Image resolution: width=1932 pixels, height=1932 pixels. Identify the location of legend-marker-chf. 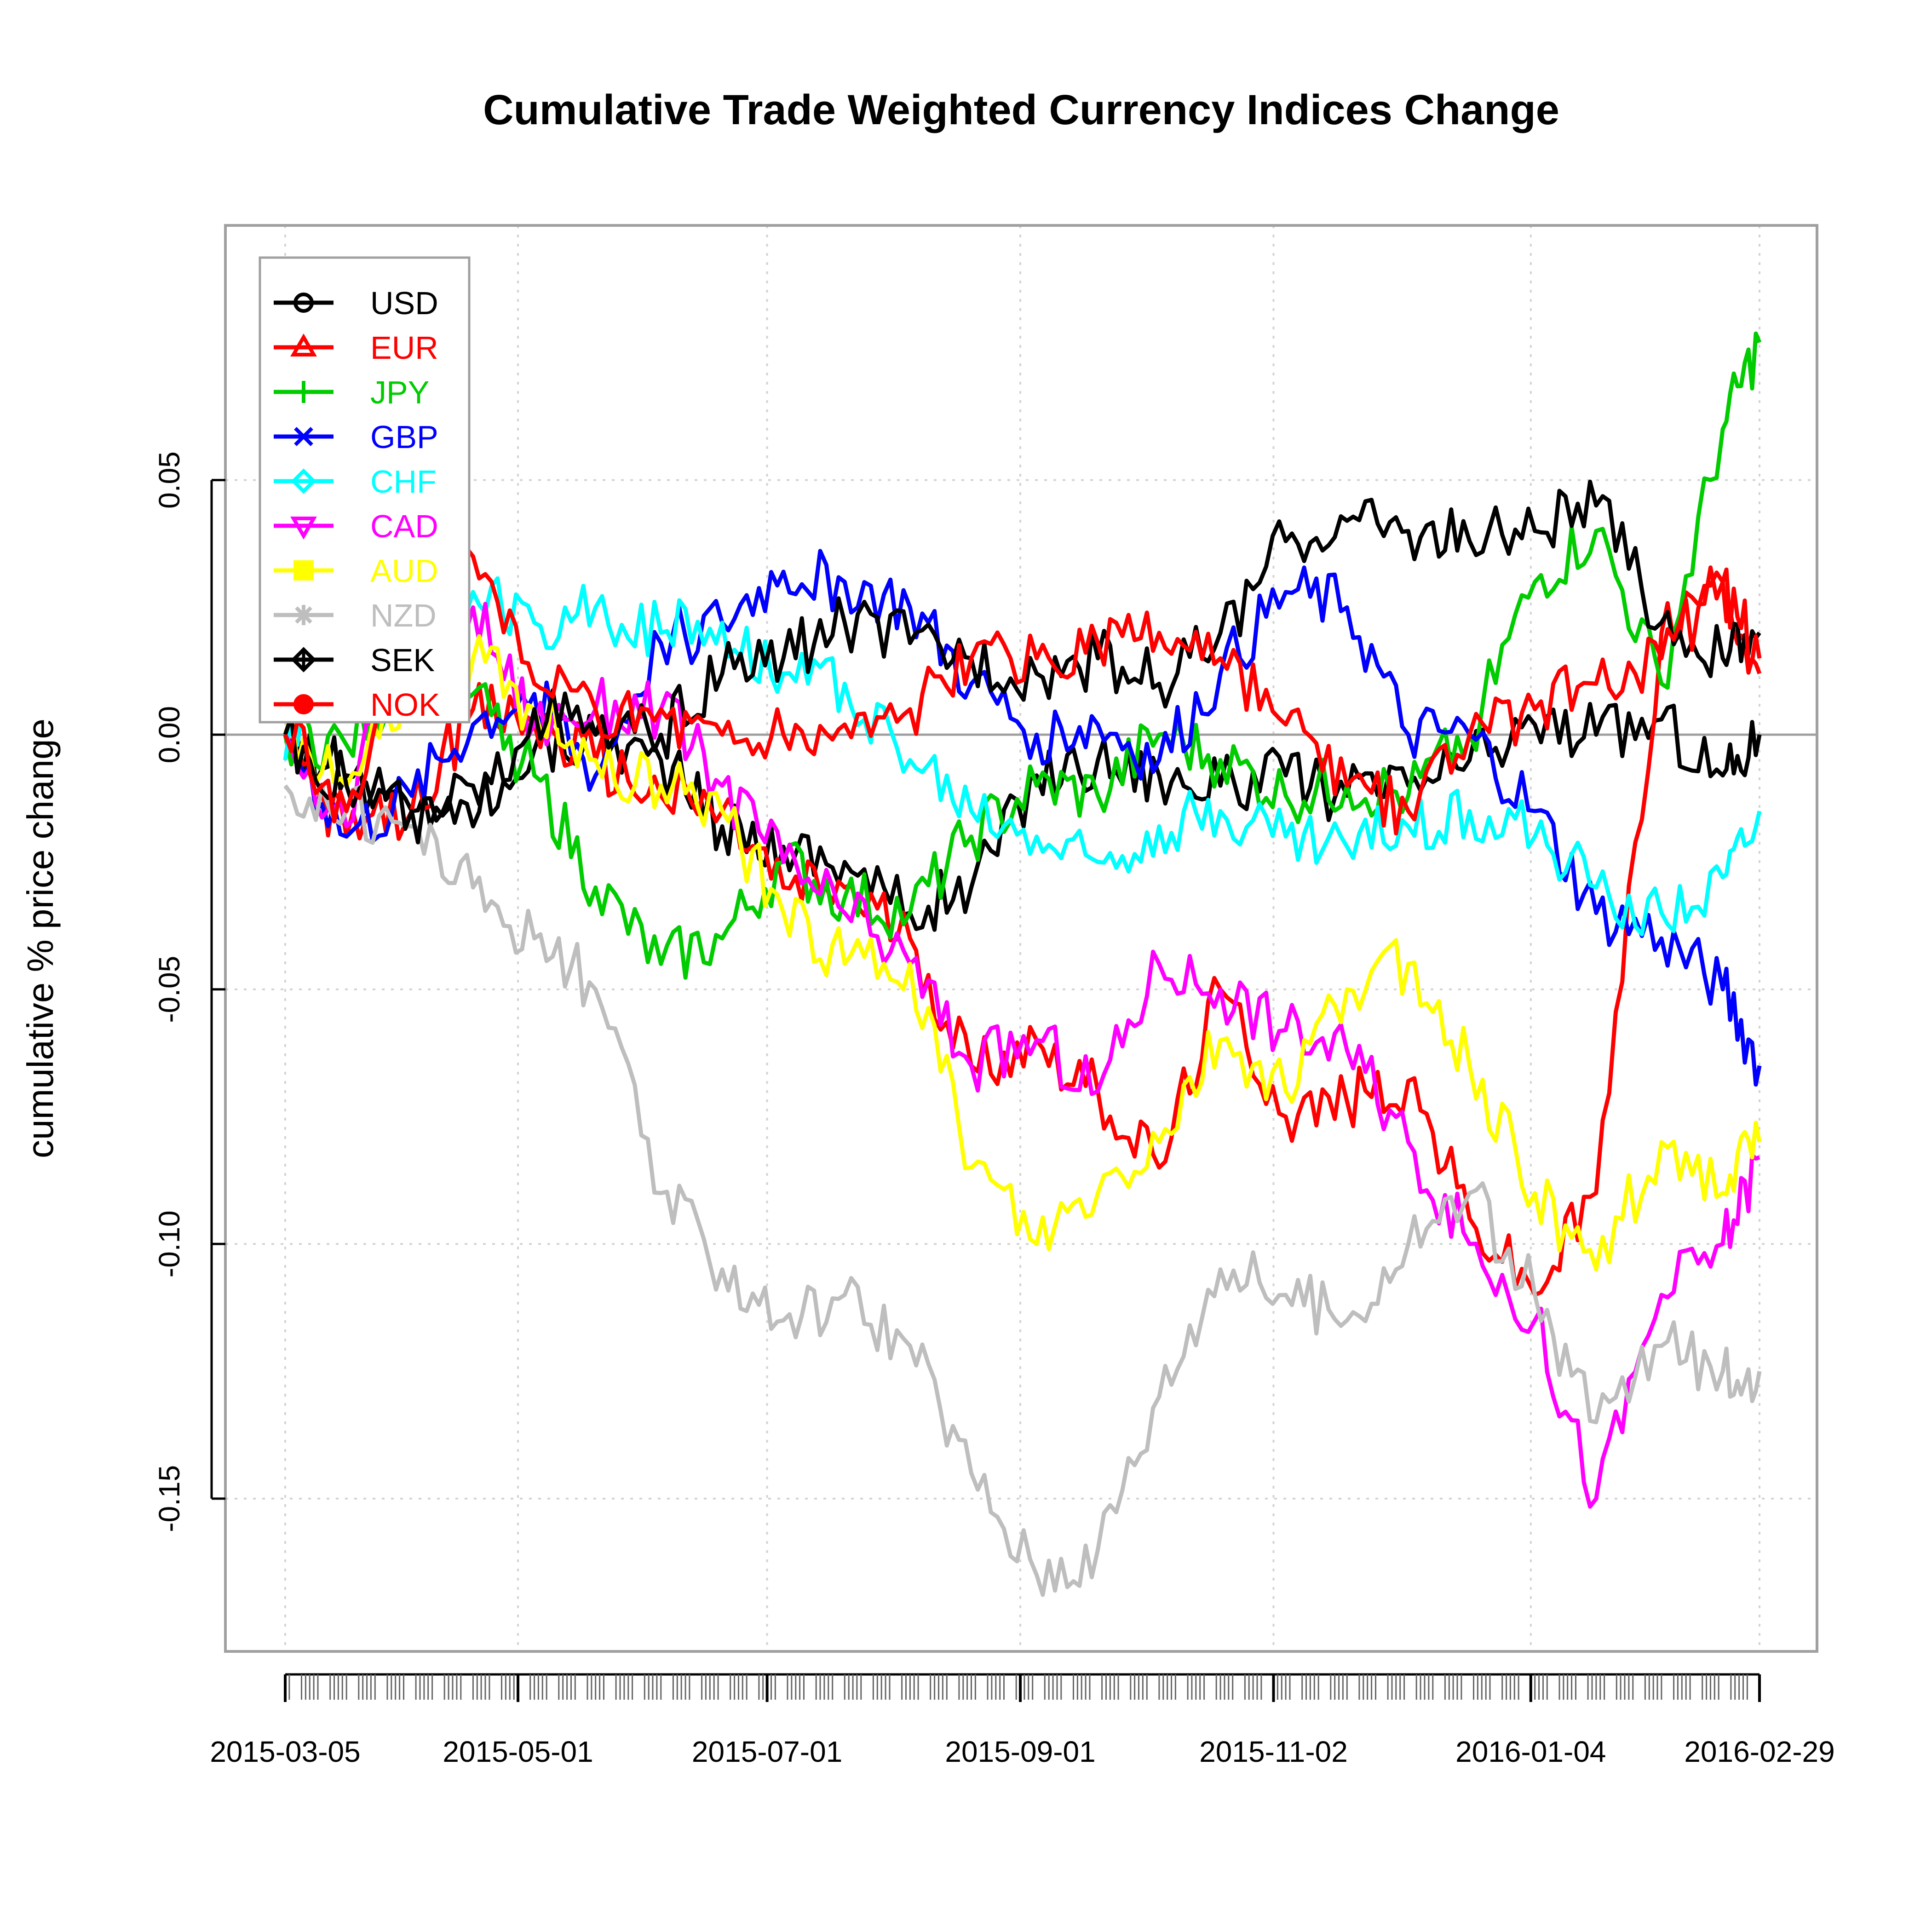
(303, 481).